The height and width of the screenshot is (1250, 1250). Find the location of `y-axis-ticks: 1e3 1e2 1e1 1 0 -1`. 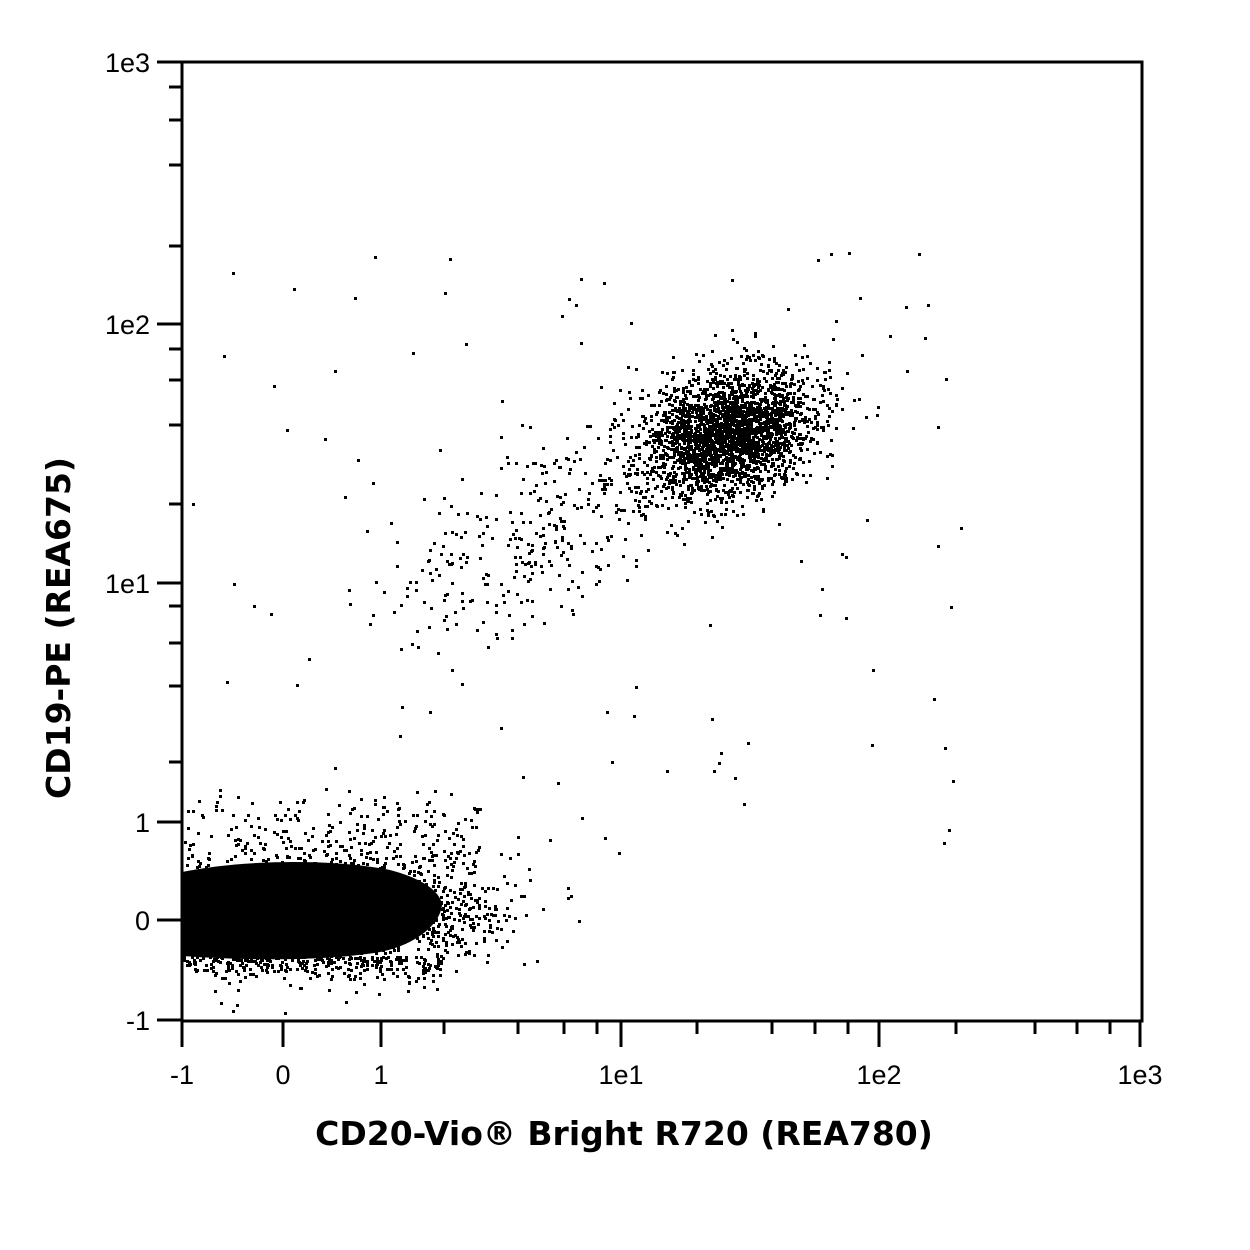

y-axis-ticks: 1e3 1e2 1e1 1 0 -1 is located at coordinates (143, 542).